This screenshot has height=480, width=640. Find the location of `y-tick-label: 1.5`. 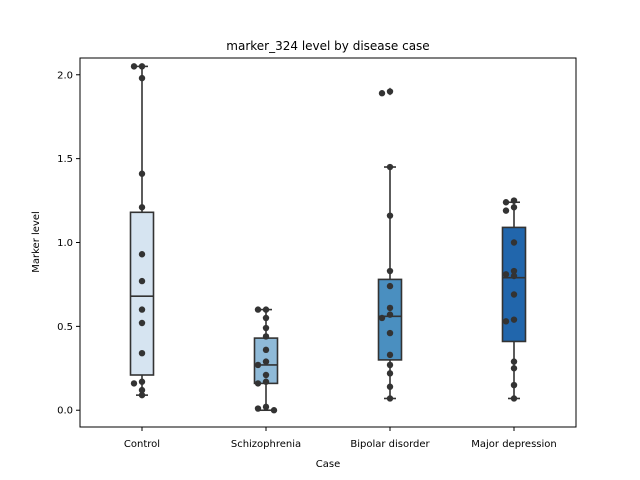

y-tick-label: 1.5 is located at coordinates (65, 159).